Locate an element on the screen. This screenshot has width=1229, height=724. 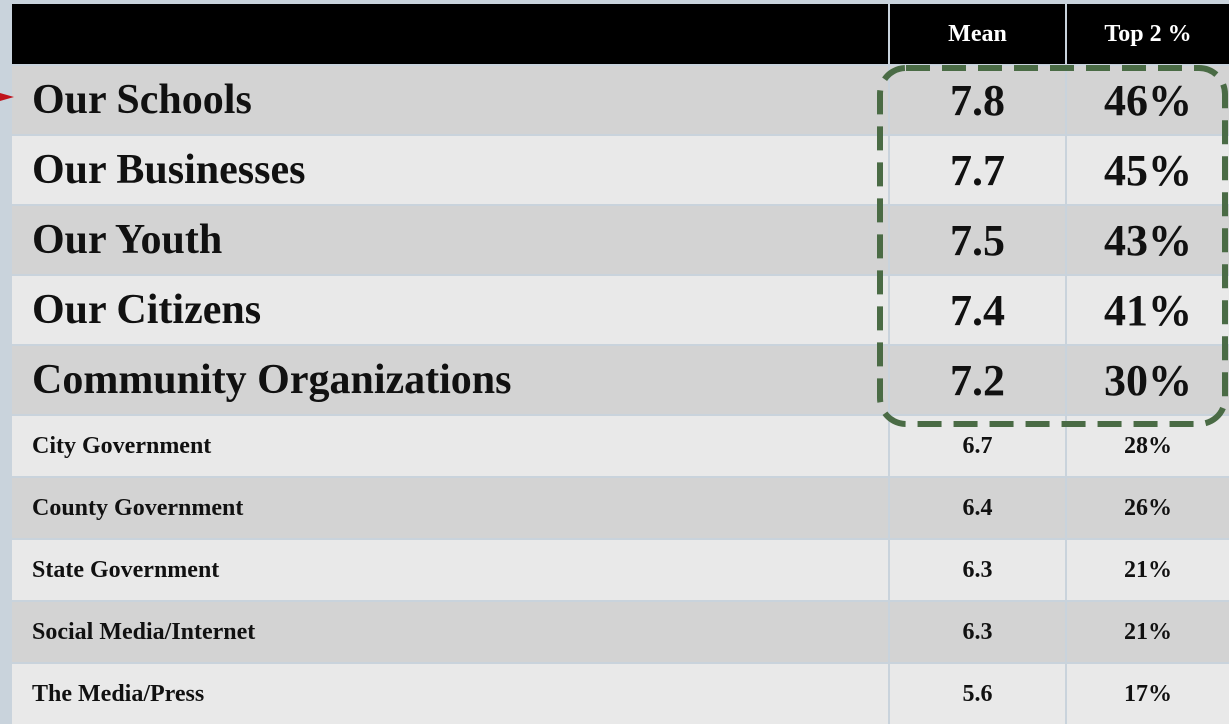
row-label: Our Businesses is located at coordinates (450, 170).